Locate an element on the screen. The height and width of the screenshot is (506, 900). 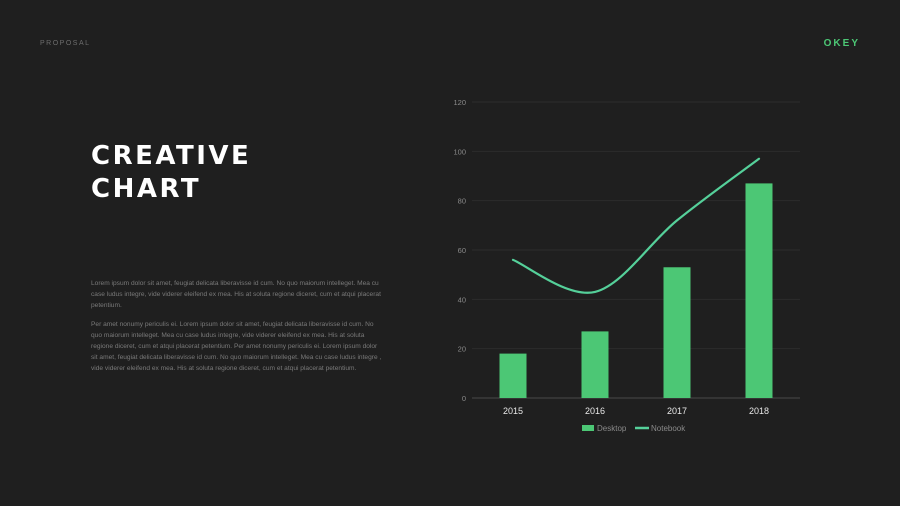
x-tick-label: 2016 is located at coordinates (595, 411).